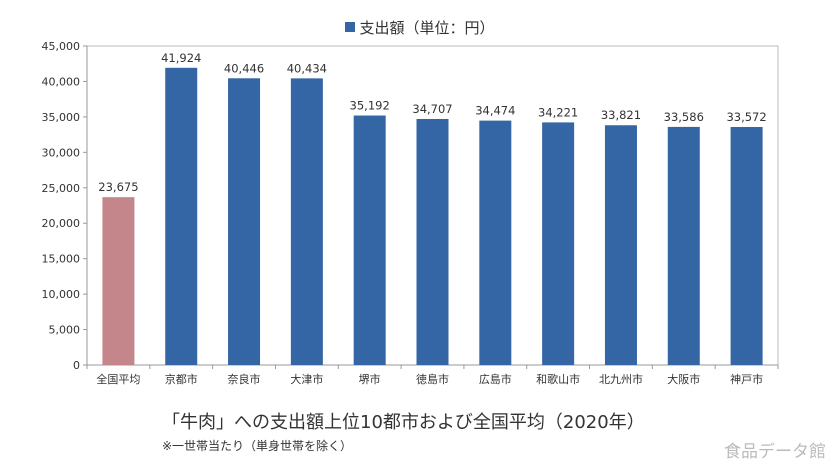 This screenshot has height=467, width=840. What do you see at coordinates (558, 243) in the screenshot?
I see `bar-和歌山市` at bounding box center [558, 243].